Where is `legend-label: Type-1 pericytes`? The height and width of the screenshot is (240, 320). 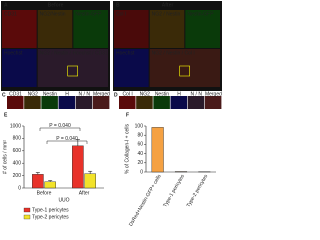
legend-label: Type-1 pericytes is located at coordinates (50, 210).